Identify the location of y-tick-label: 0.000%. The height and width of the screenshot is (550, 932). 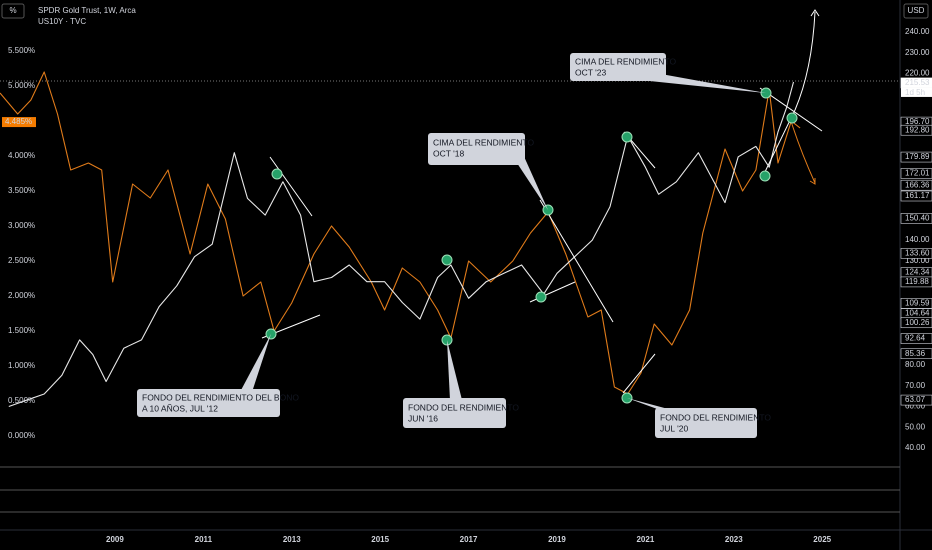
(21, 435).